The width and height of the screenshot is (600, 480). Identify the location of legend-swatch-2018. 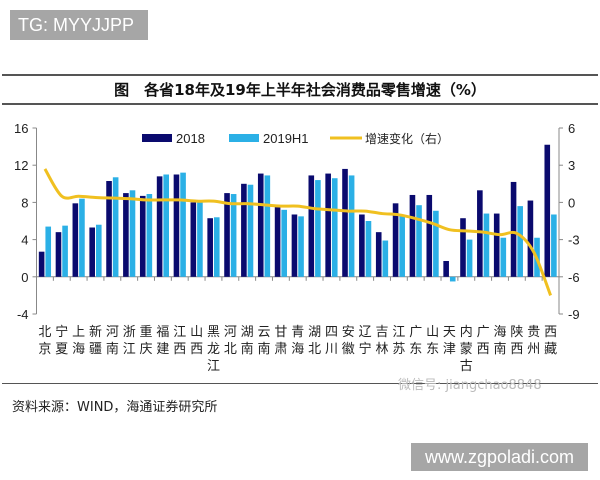
(157, 138).